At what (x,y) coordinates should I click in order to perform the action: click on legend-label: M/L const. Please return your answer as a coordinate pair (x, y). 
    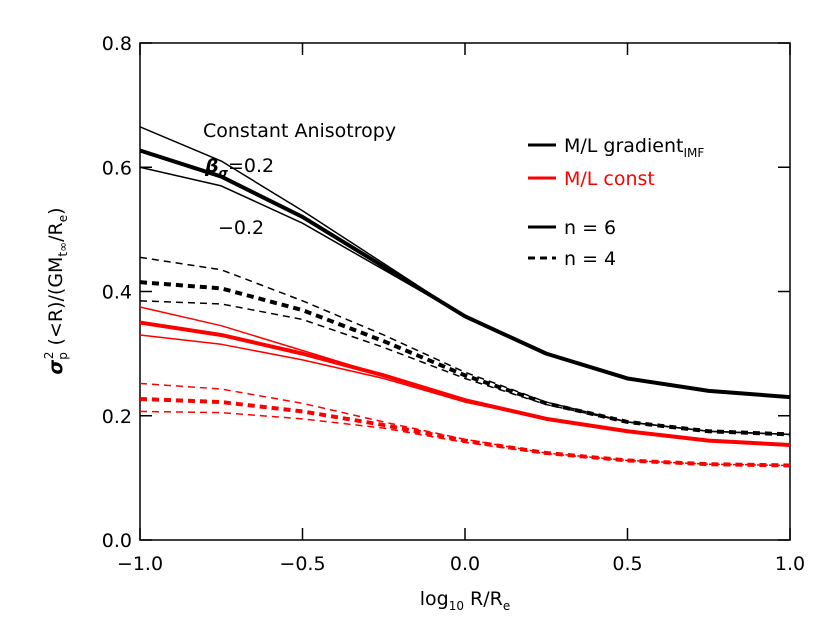
    Looking at the image, I should click on (609, 179).